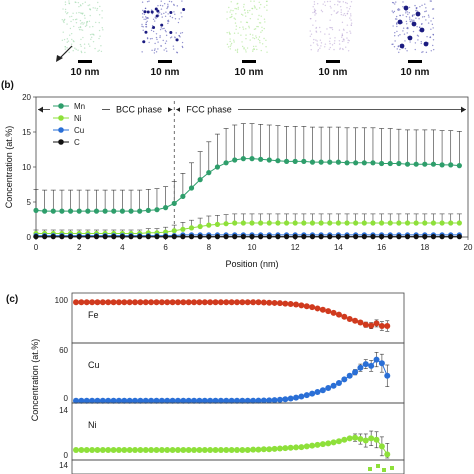  Describe the element at coordinates (163, 39) in the screenshot. I see `atom-map-2: 10 nm` at that location.